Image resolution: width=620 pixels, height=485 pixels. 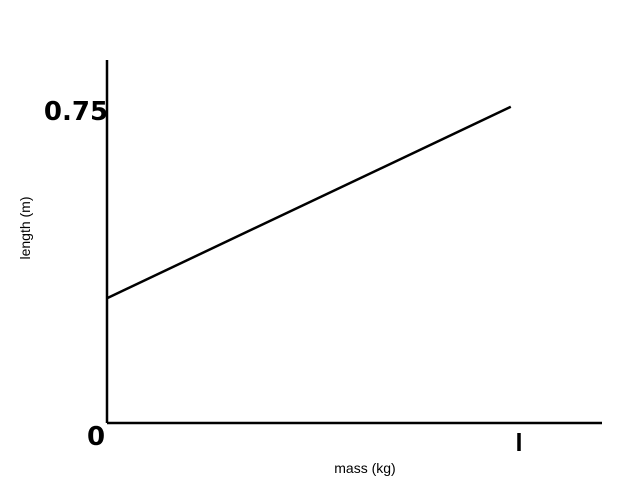 I want to click on y-tick-label: 0.75, so click(x=76, y=112).